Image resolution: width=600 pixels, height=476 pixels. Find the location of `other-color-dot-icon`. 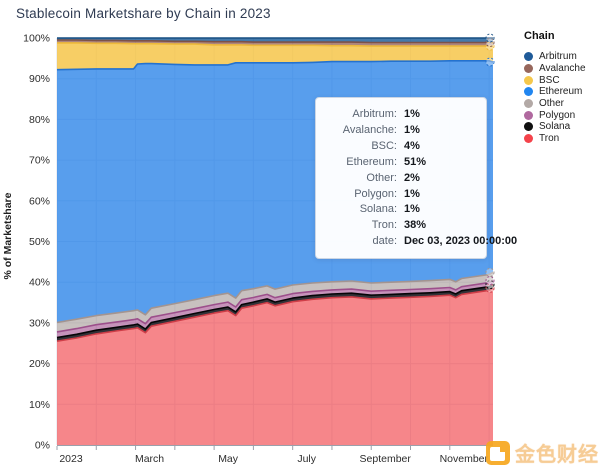

other-color-dot-icon is located at coordinates (528, 104).